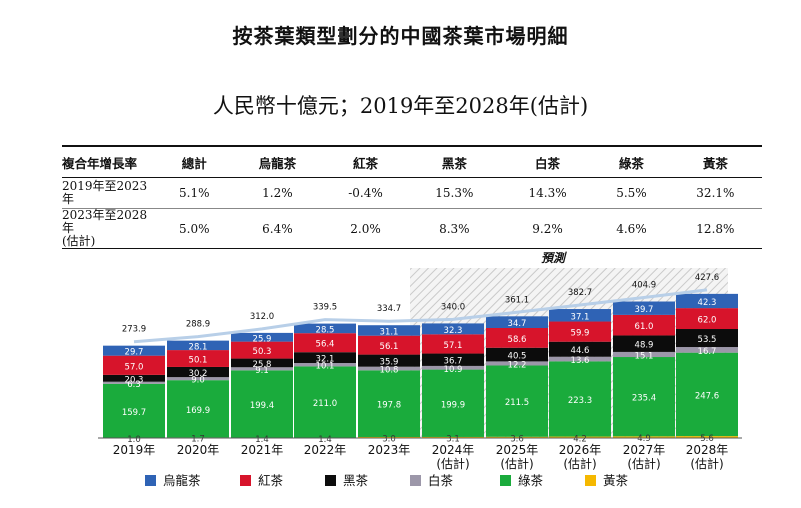 The height and width of the screenshot is (508, 801). What do you see at coordinates (441, 480) in the screenshot?
I see `legend-label: 白茶` at bounding box center [441, 480].